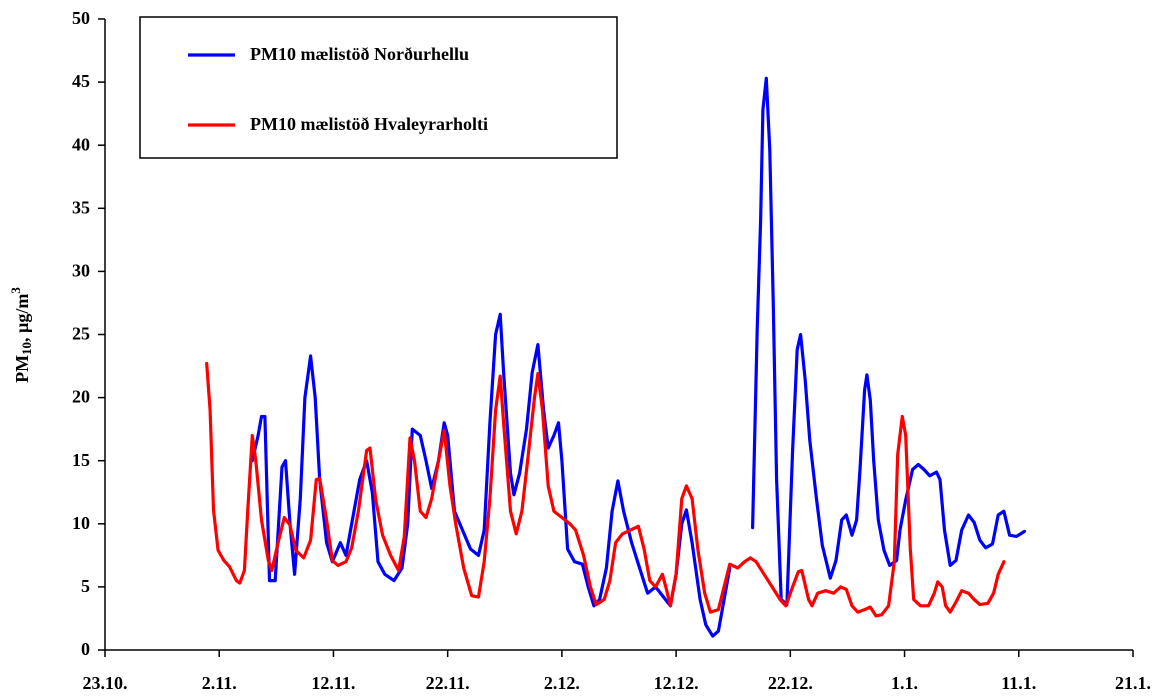  I want to click on y-tick-label: 50, so click(81, 18).